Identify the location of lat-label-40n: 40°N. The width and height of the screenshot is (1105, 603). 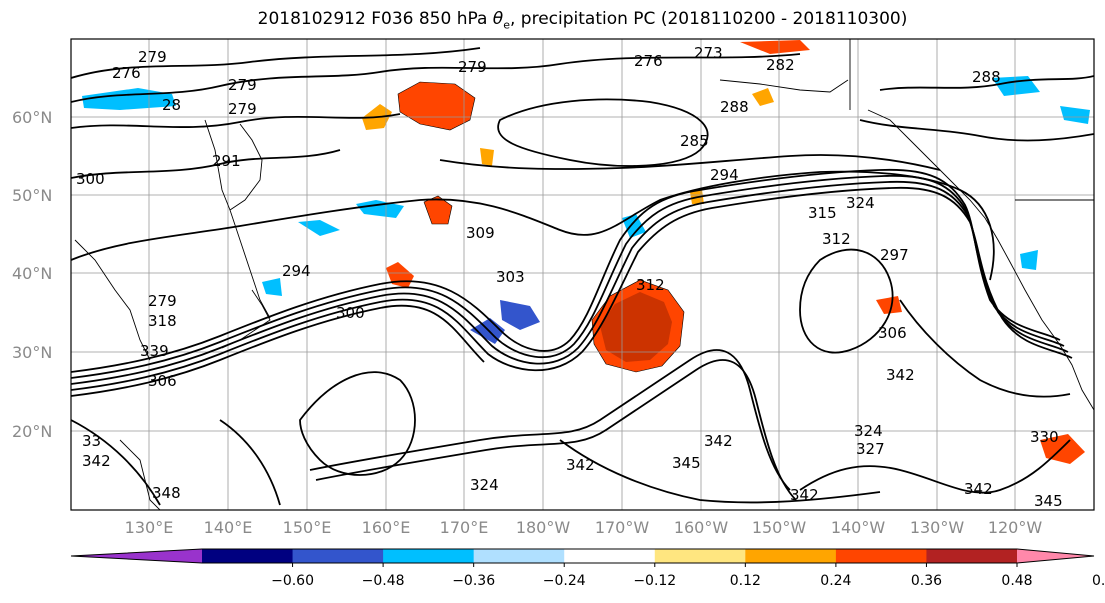
(32, 273).